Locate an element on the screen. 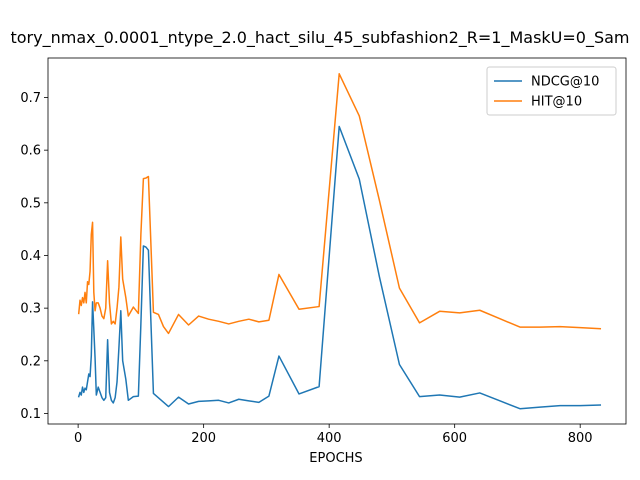  y-tick-label: 0.6 is located at coordinates (30, 151).